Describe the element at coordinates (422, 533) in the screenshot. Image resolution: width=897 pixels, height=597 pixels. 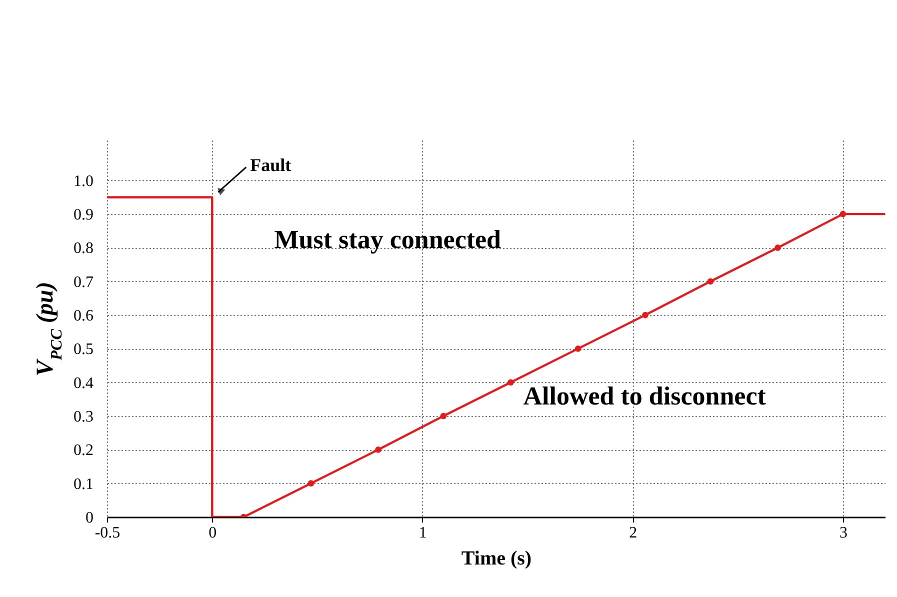
I see `x-tick-label: 1` at that location.